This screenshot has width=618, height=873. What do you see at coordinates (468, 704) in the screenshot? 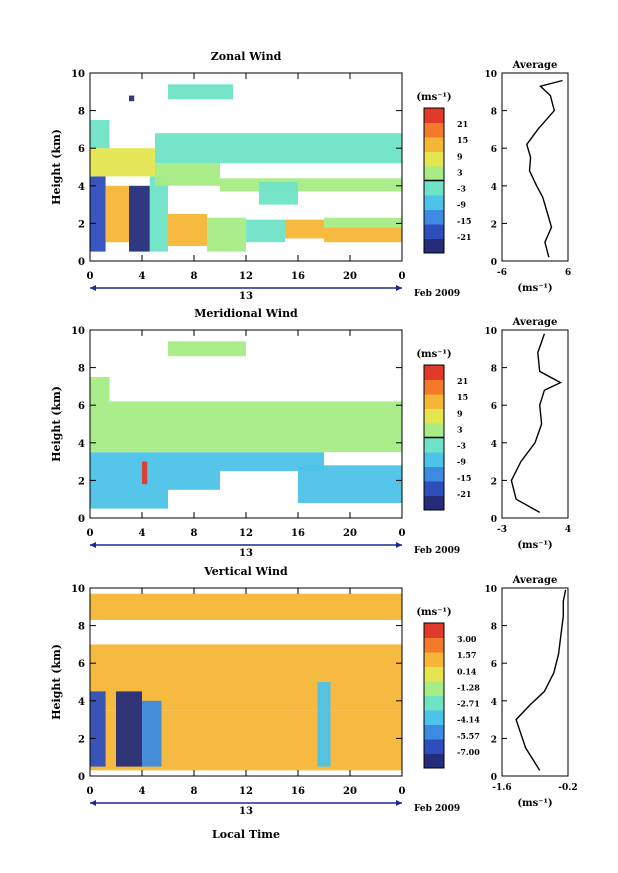
I see `colorbar-tick-label: -2.71` at bounding box center [468, 704].